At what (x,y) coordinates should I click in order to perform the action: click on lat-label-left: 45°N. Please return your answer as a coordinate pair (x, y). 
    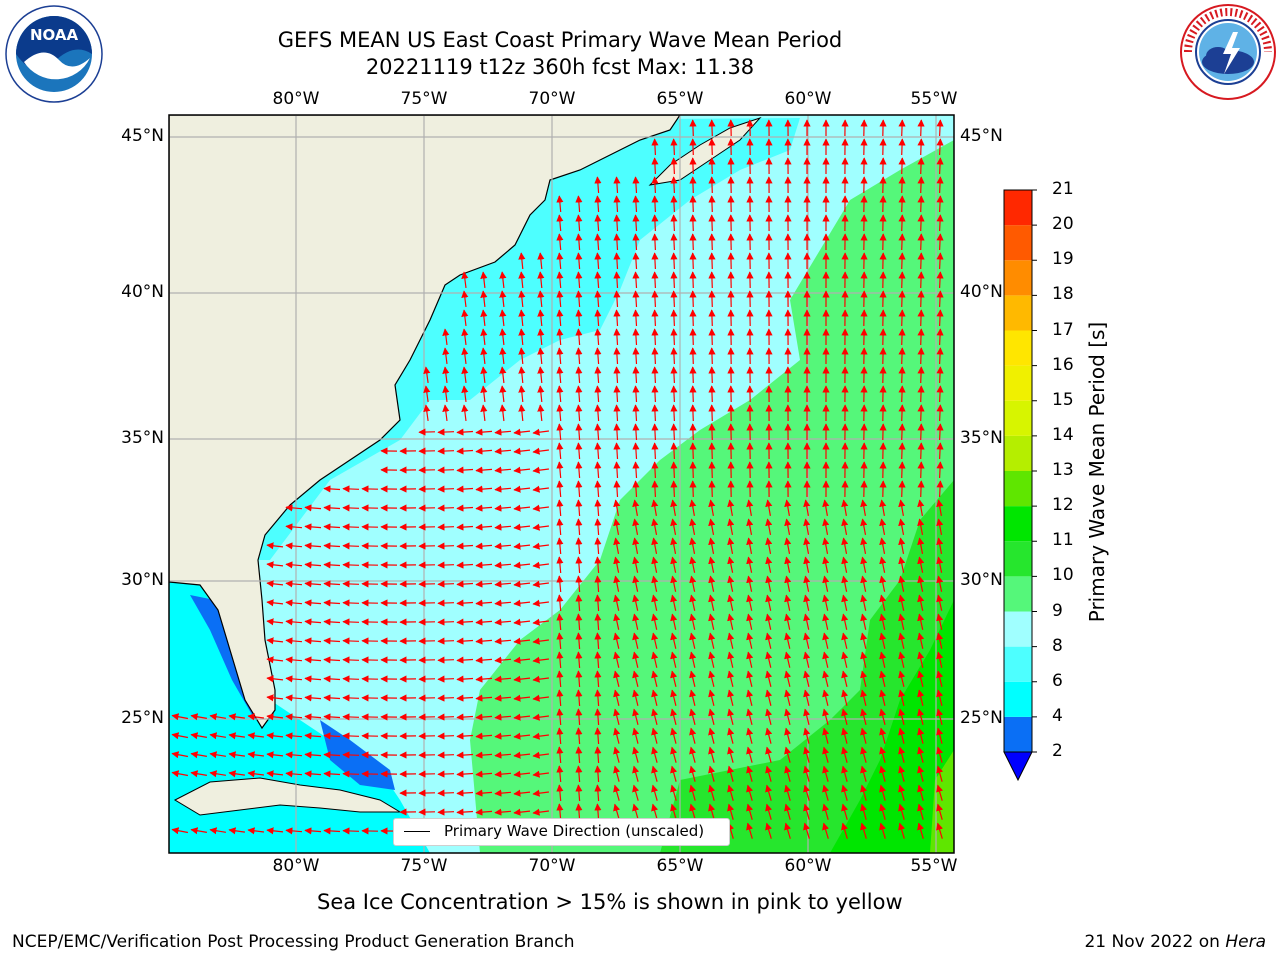
    Looking at the image, I should click on (142, 136).